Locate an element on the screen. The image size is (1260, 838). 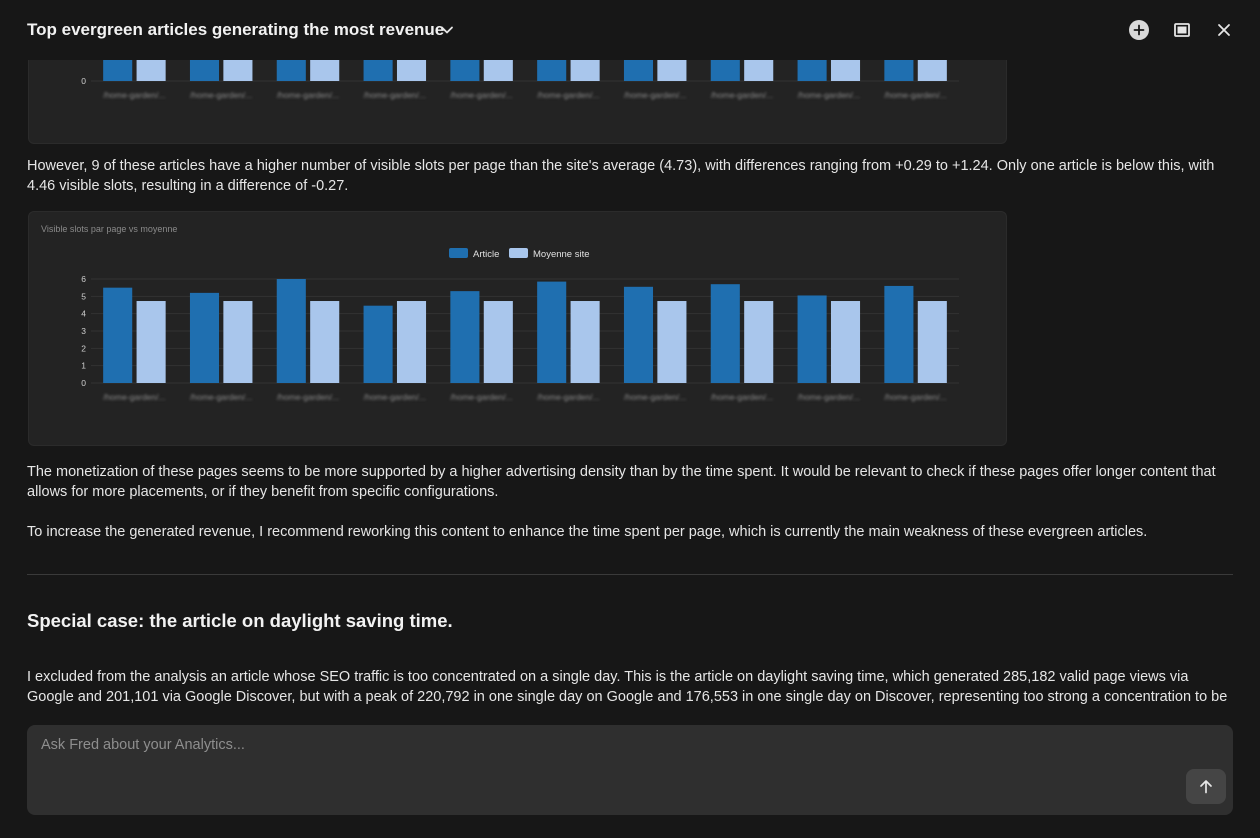
section-divider is located at coordinates (630, 574).